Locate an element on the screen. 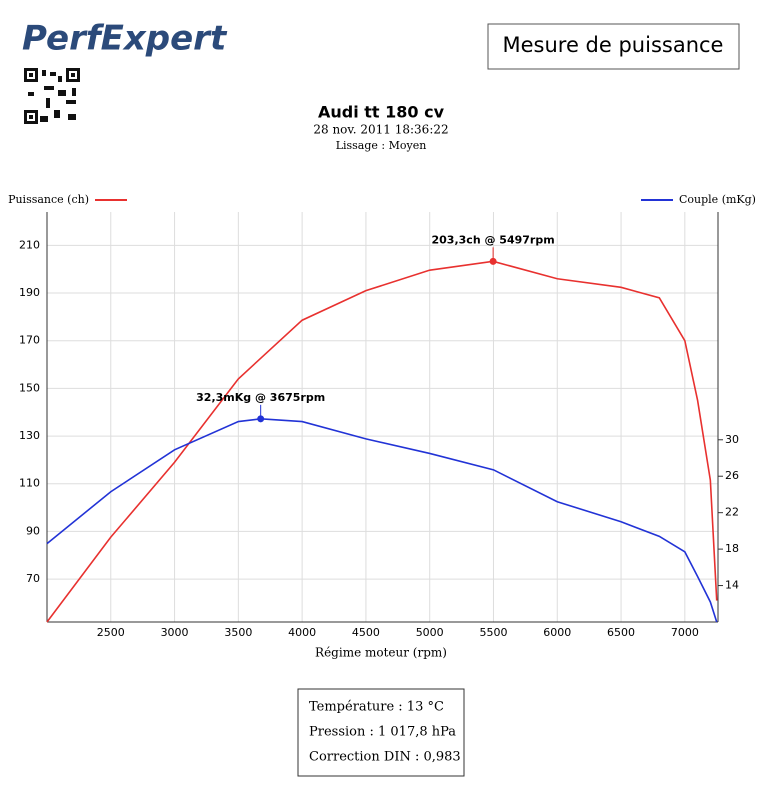  x-tick-label: 5500 is located at coordinates (493, 632).